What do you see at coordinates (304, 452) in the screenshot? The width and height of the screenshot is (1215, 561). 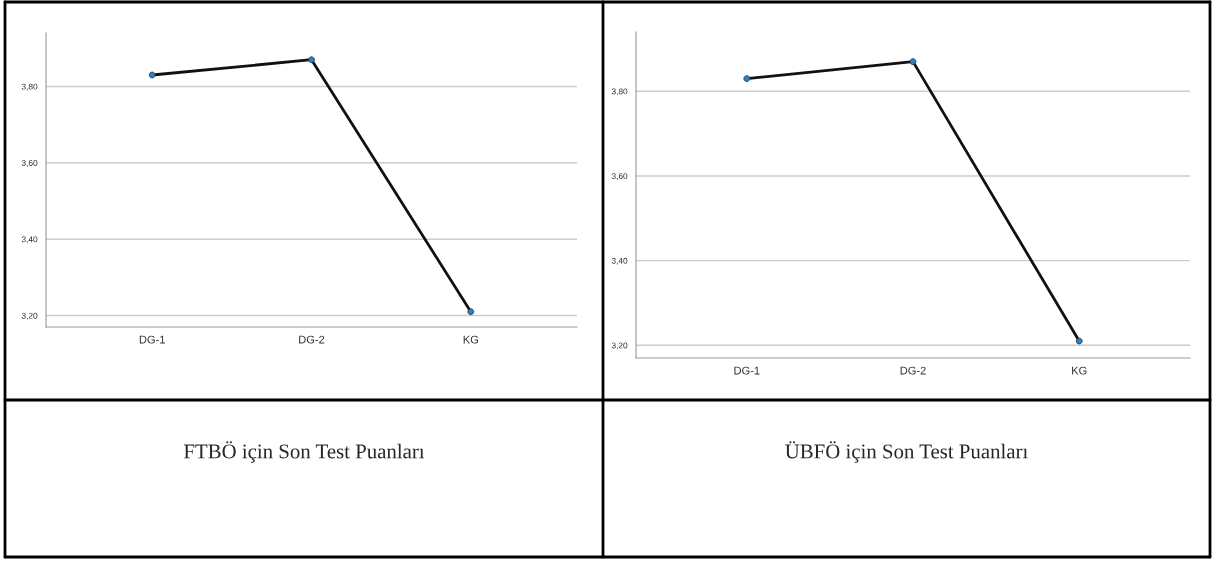 I see `text: FTBÖ için Son Test Puanları` at bounding box center [304, 452].